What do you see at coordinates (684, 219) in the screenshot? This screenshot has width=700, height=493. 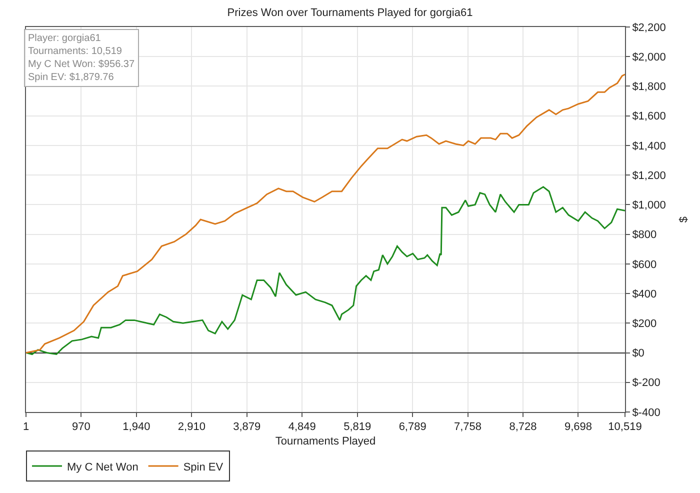 I see `y-axis-title: $` at bounding box center [684, 219].